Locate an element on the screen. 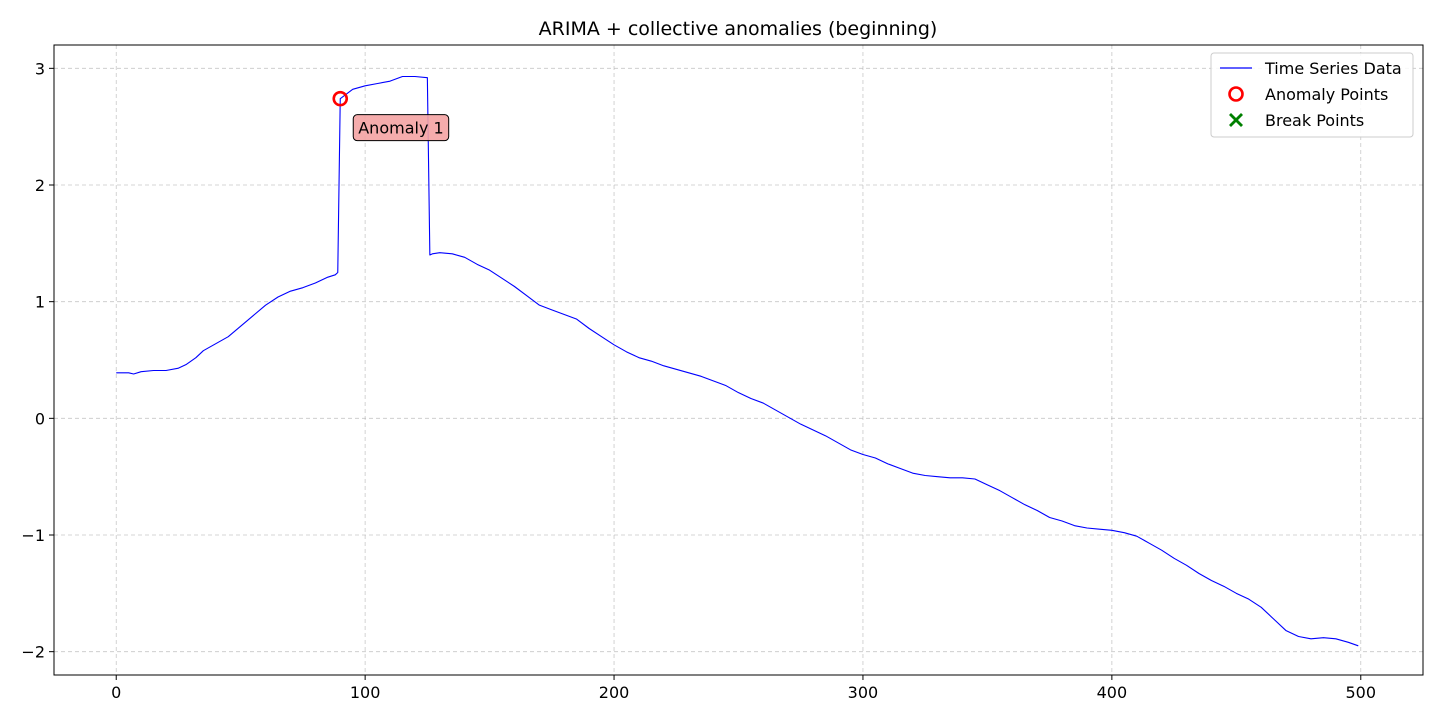 This screenshot has width=1440, height=720. y-axis-ticks: −2 −1 0 1 2 3 is located at coordinates (37, 360).